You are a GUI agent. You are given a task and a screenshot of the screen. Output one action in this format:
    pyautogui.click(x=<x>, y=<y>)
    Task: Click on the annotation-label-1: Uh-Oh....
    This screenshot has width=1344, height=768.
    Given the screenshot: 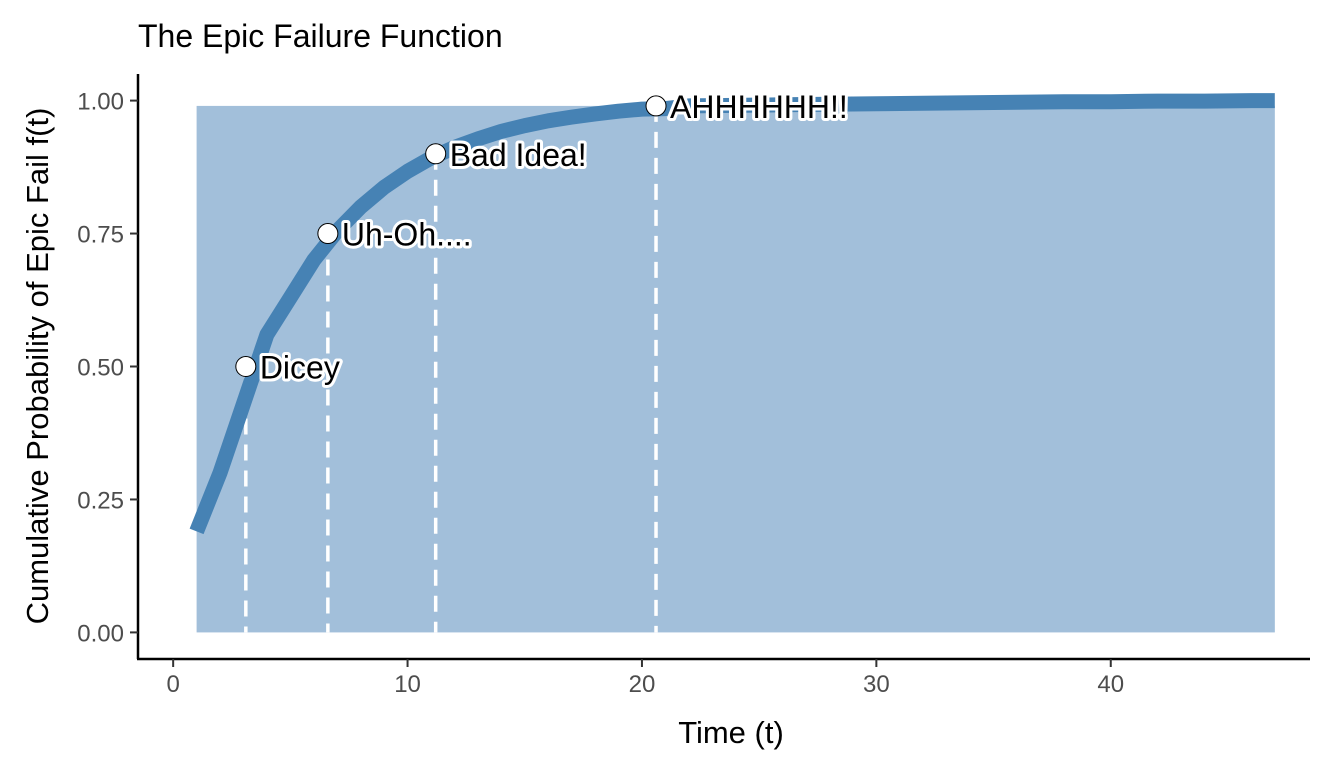 What is the action you would take?
    pyautogui.click(x=407, y=235)
    